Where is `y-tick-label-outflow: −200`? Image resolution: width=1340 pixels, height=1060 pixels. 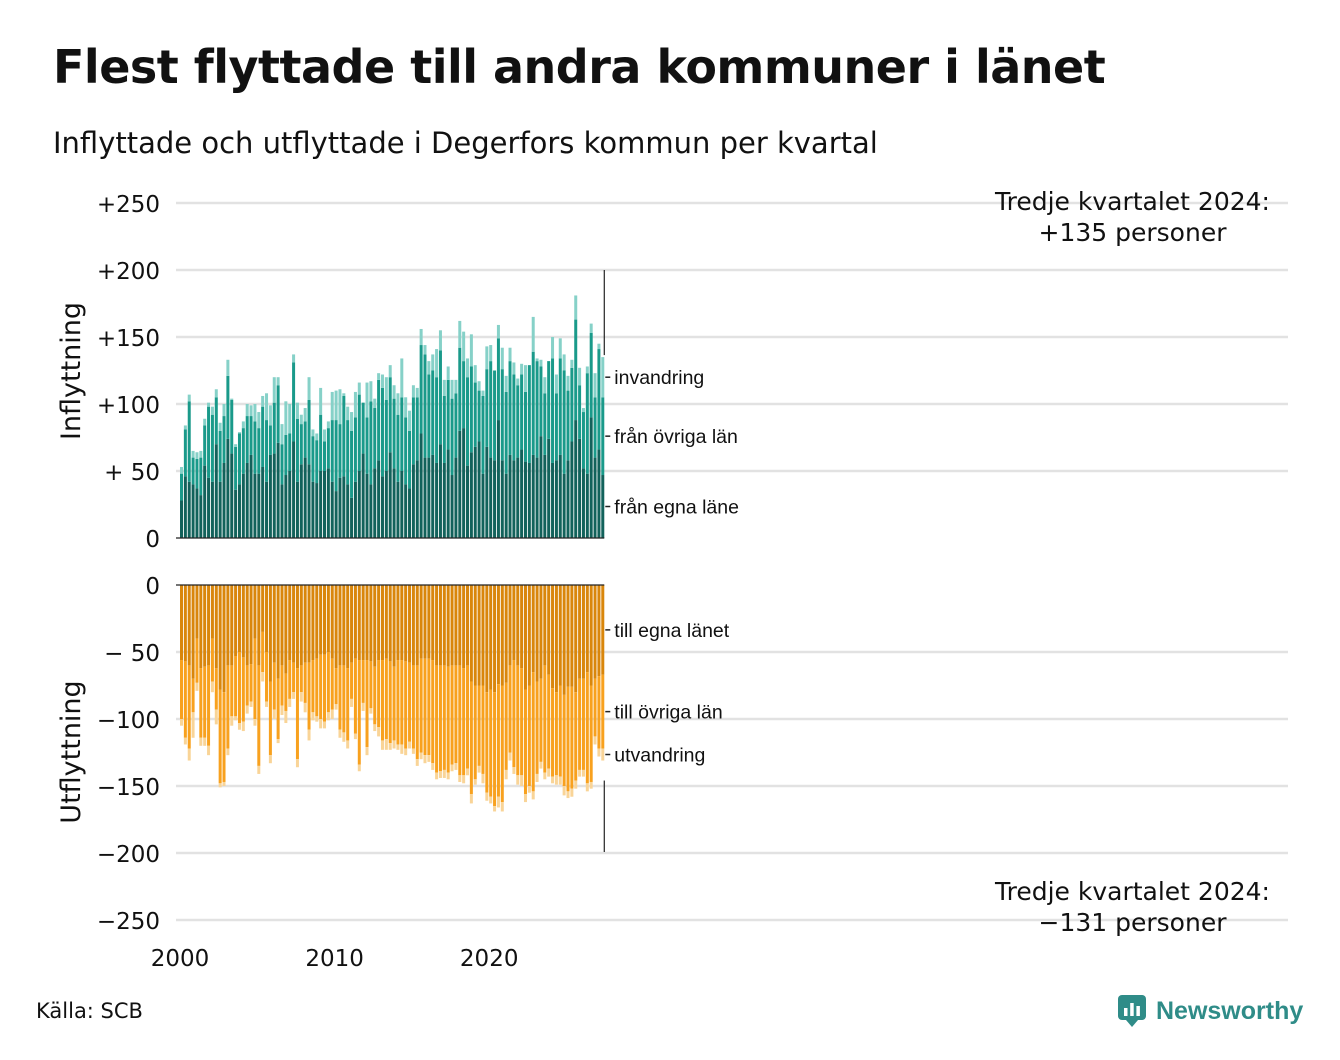 y-tick-label-outflow: −200 is located at coordinates (128, 855).